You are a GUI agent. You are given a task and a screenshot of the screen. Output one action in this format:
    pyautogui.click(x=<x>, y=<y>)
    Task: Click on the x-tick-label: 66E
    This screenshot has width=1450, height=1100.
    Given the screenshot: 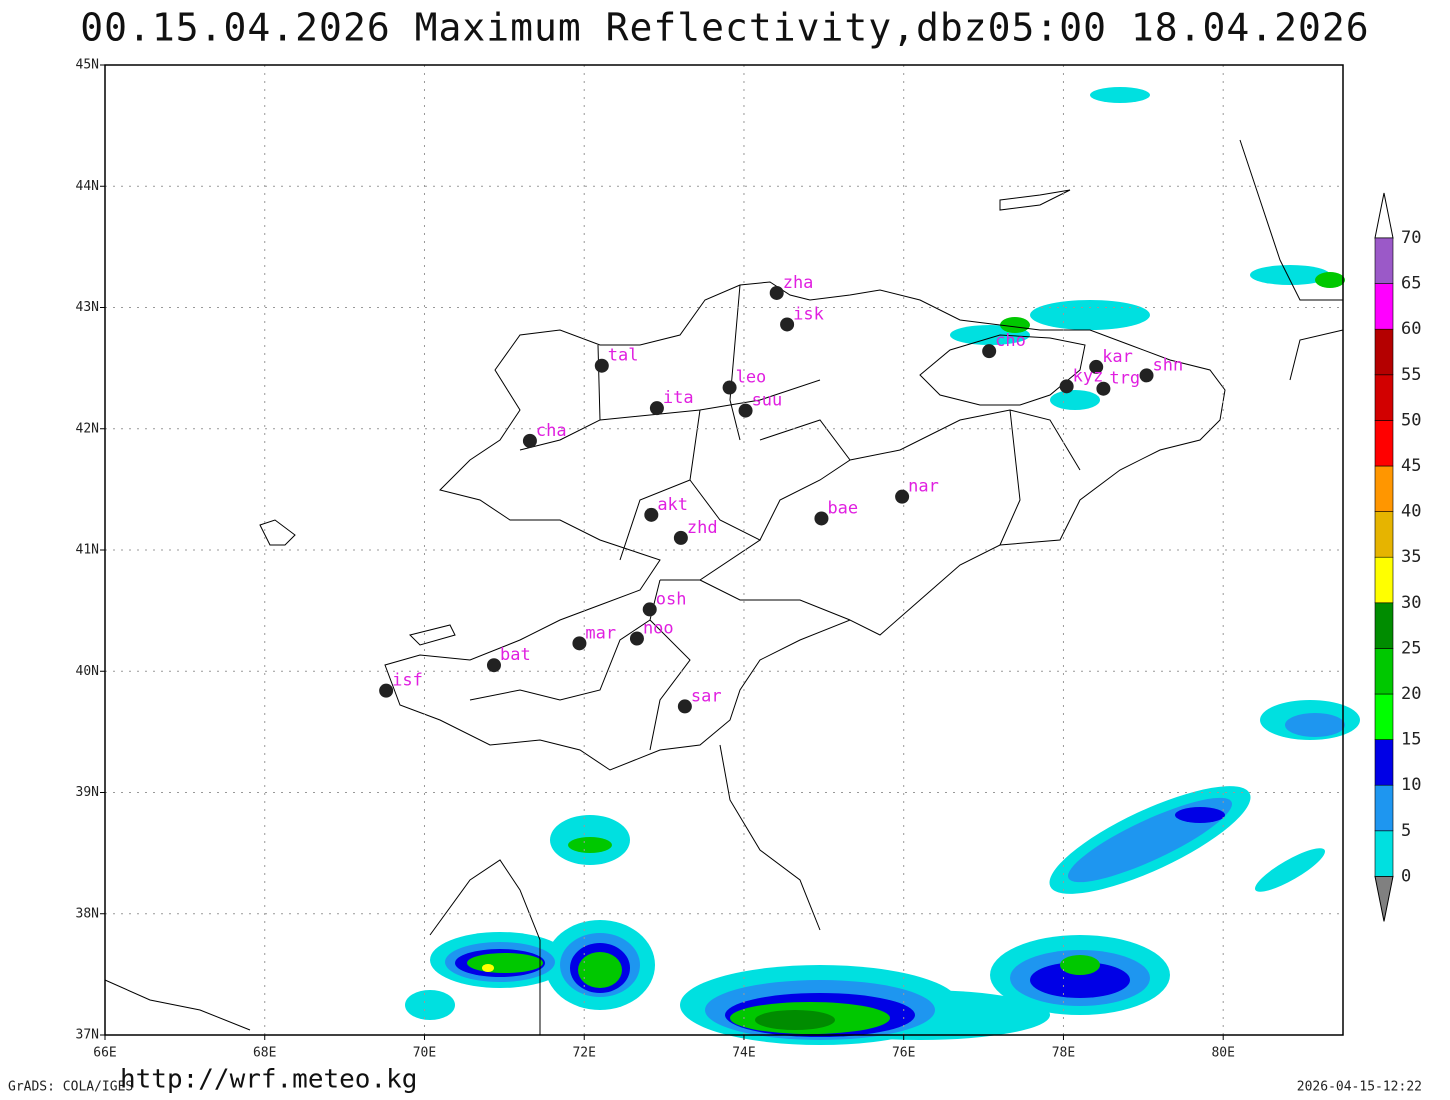 What is the action you would take?
    pyautogui.click(x=104, y=1053)
    